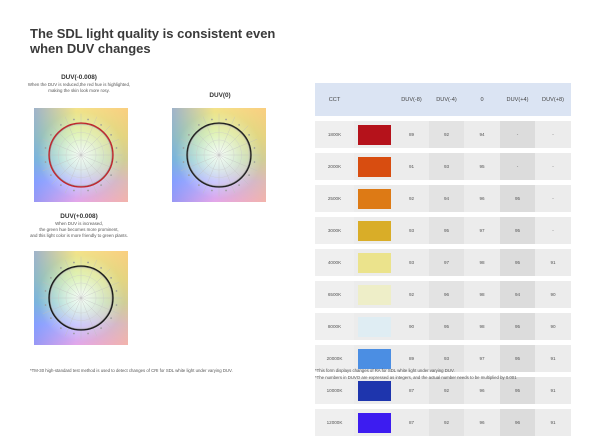 The width and height of the screenshot is (600, 441). What do you see at coordinates (411, 99) in the screenshot?
I see `header-duv-minus8: DUV(-8)` at bounding box center [411, 99].